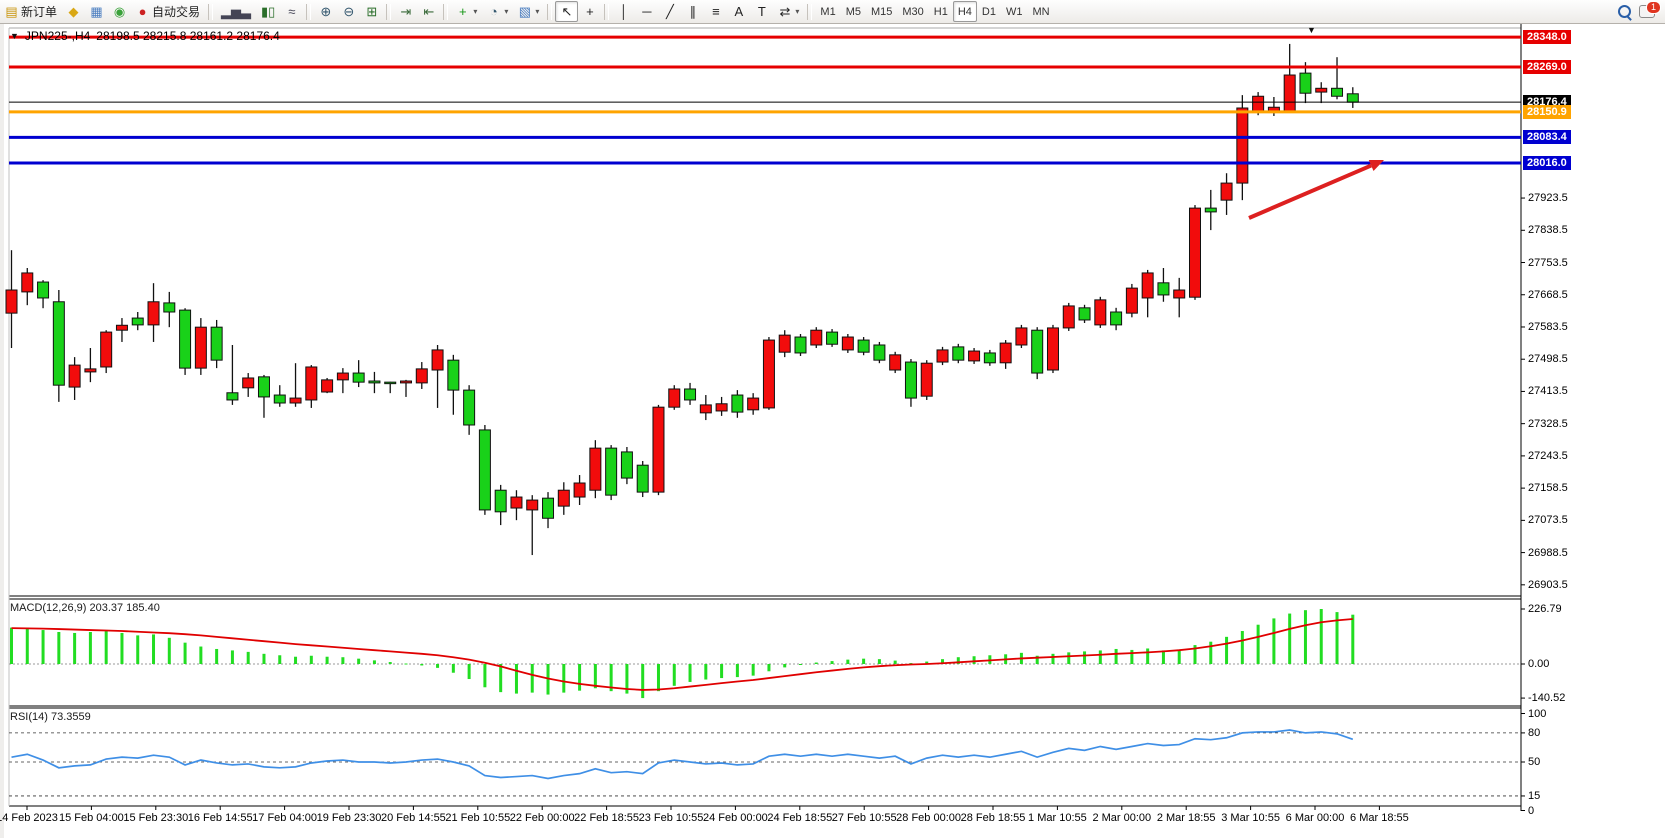 Image resolution: width=1665 pixels, height=838 pixels. Describe the element at coordinates (1310, 191) in the screenshot. I see `trend-arrow-line` at that location.